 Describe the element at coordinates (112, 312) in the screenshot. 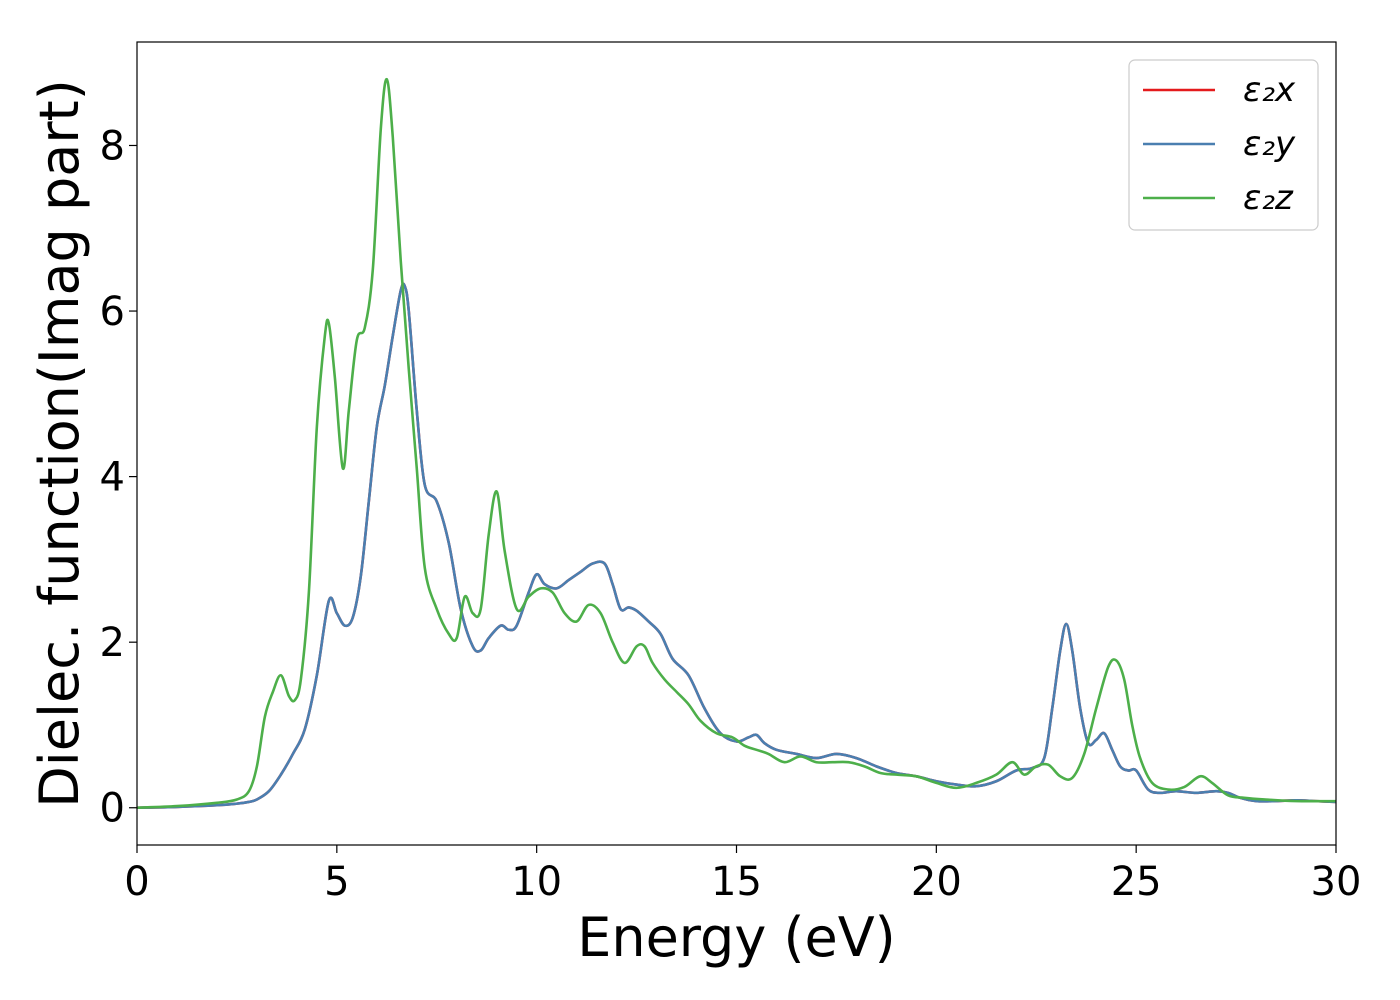

I see `y-tick-label: 6` at that location.